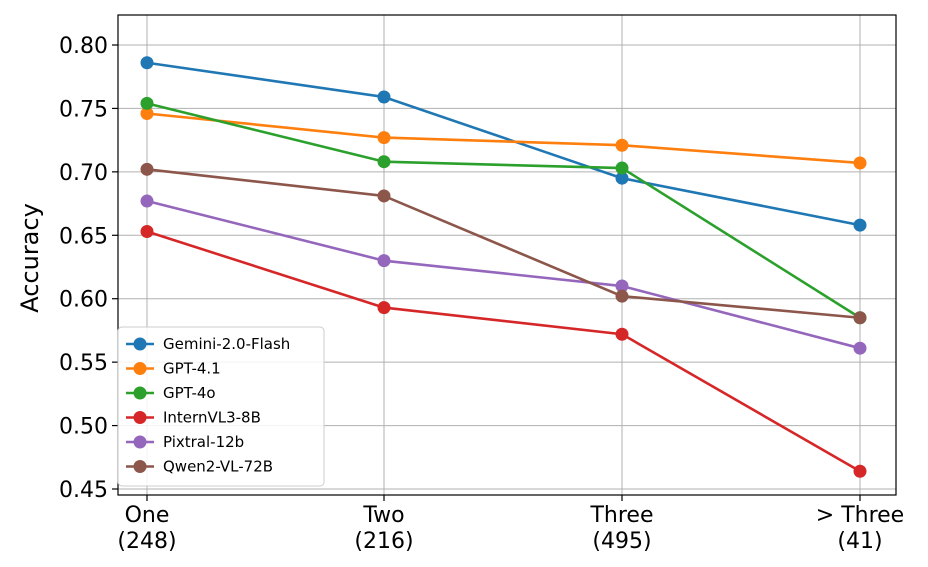 The width and height of the screenshot is (928, 567). What do you see at coordinates (203, 442) in the screenshot?
I see `legend-label: Pixtral-12b` at bounding box center [203, 442].